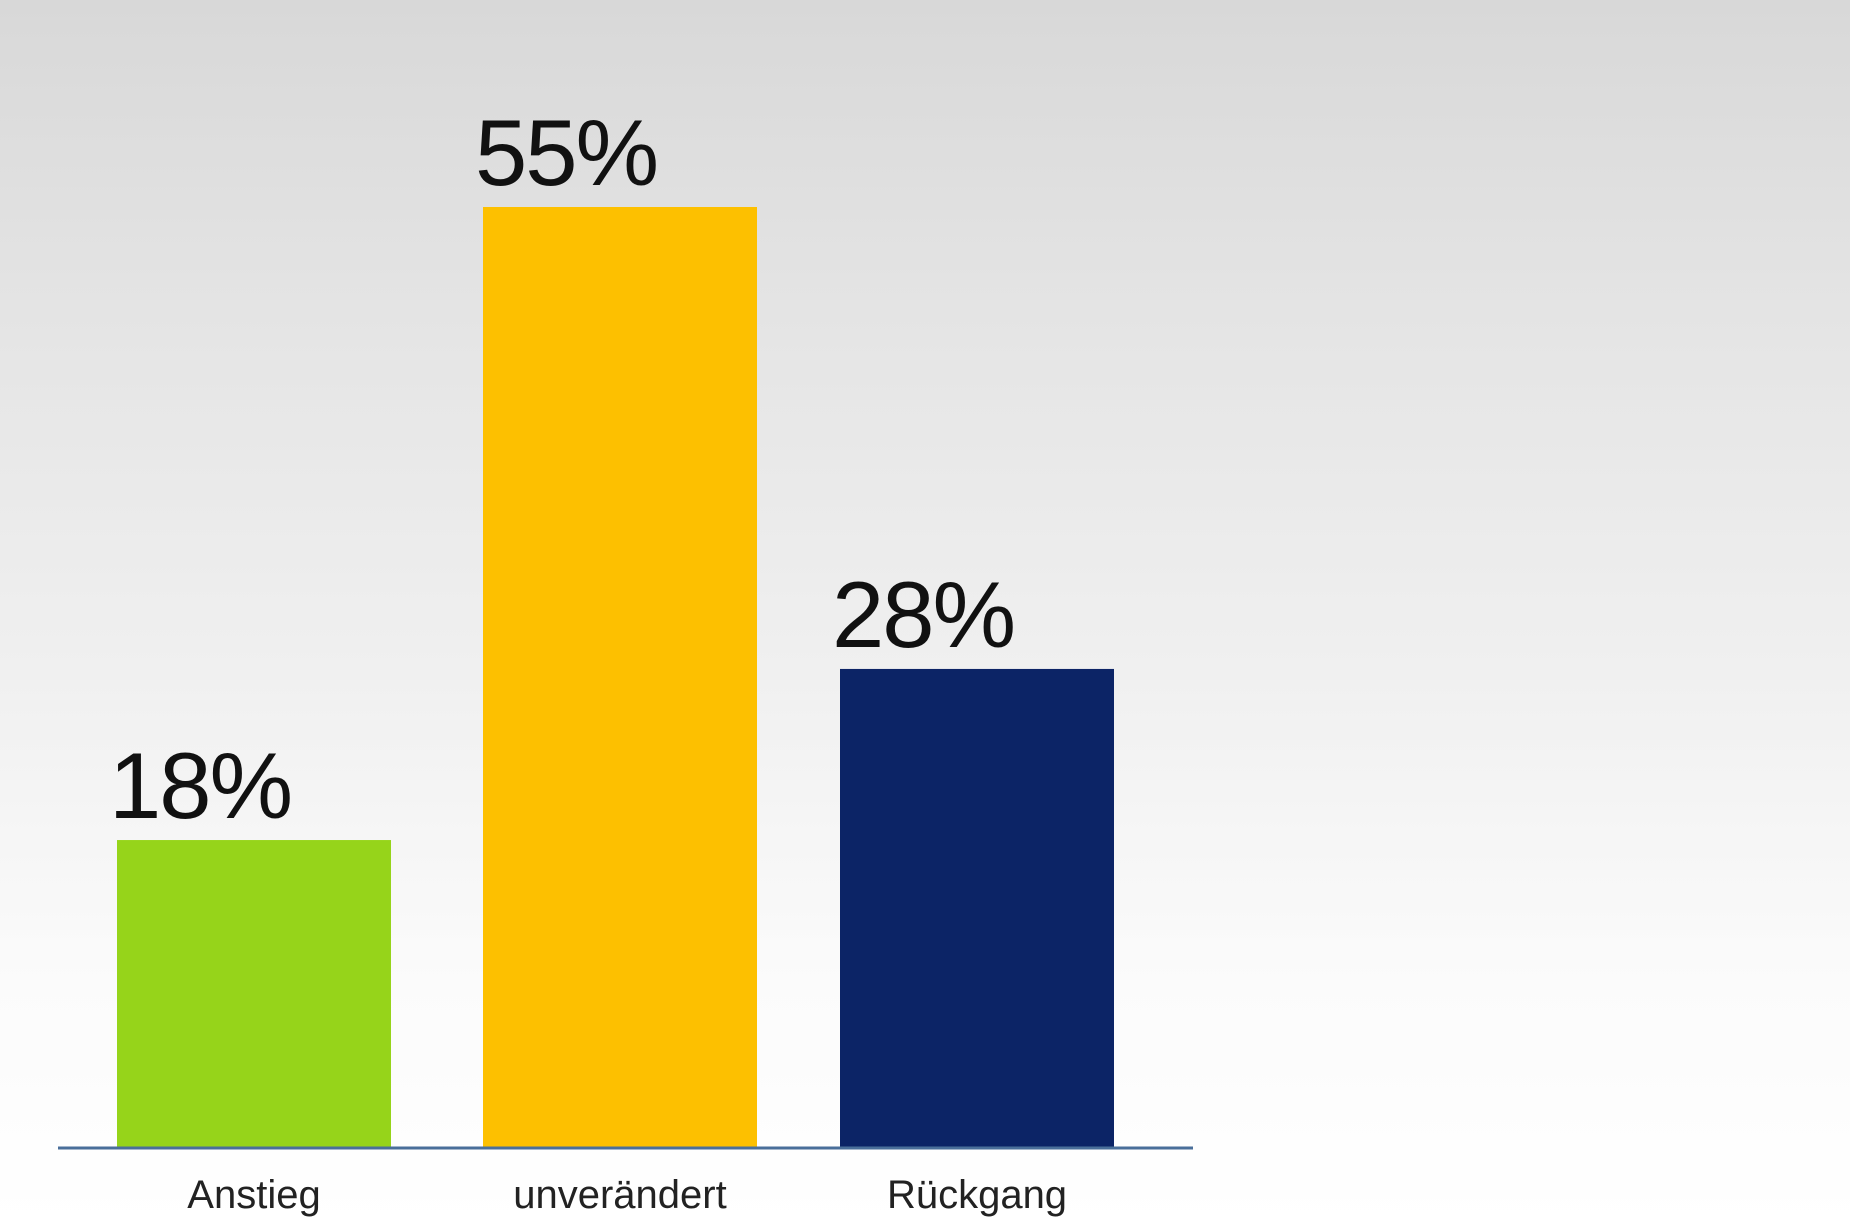  What do you see at coordinates (253, 1195) in the screenshot?
I see `category-label-0: Anstieg` at bounding box center [253, 1195].